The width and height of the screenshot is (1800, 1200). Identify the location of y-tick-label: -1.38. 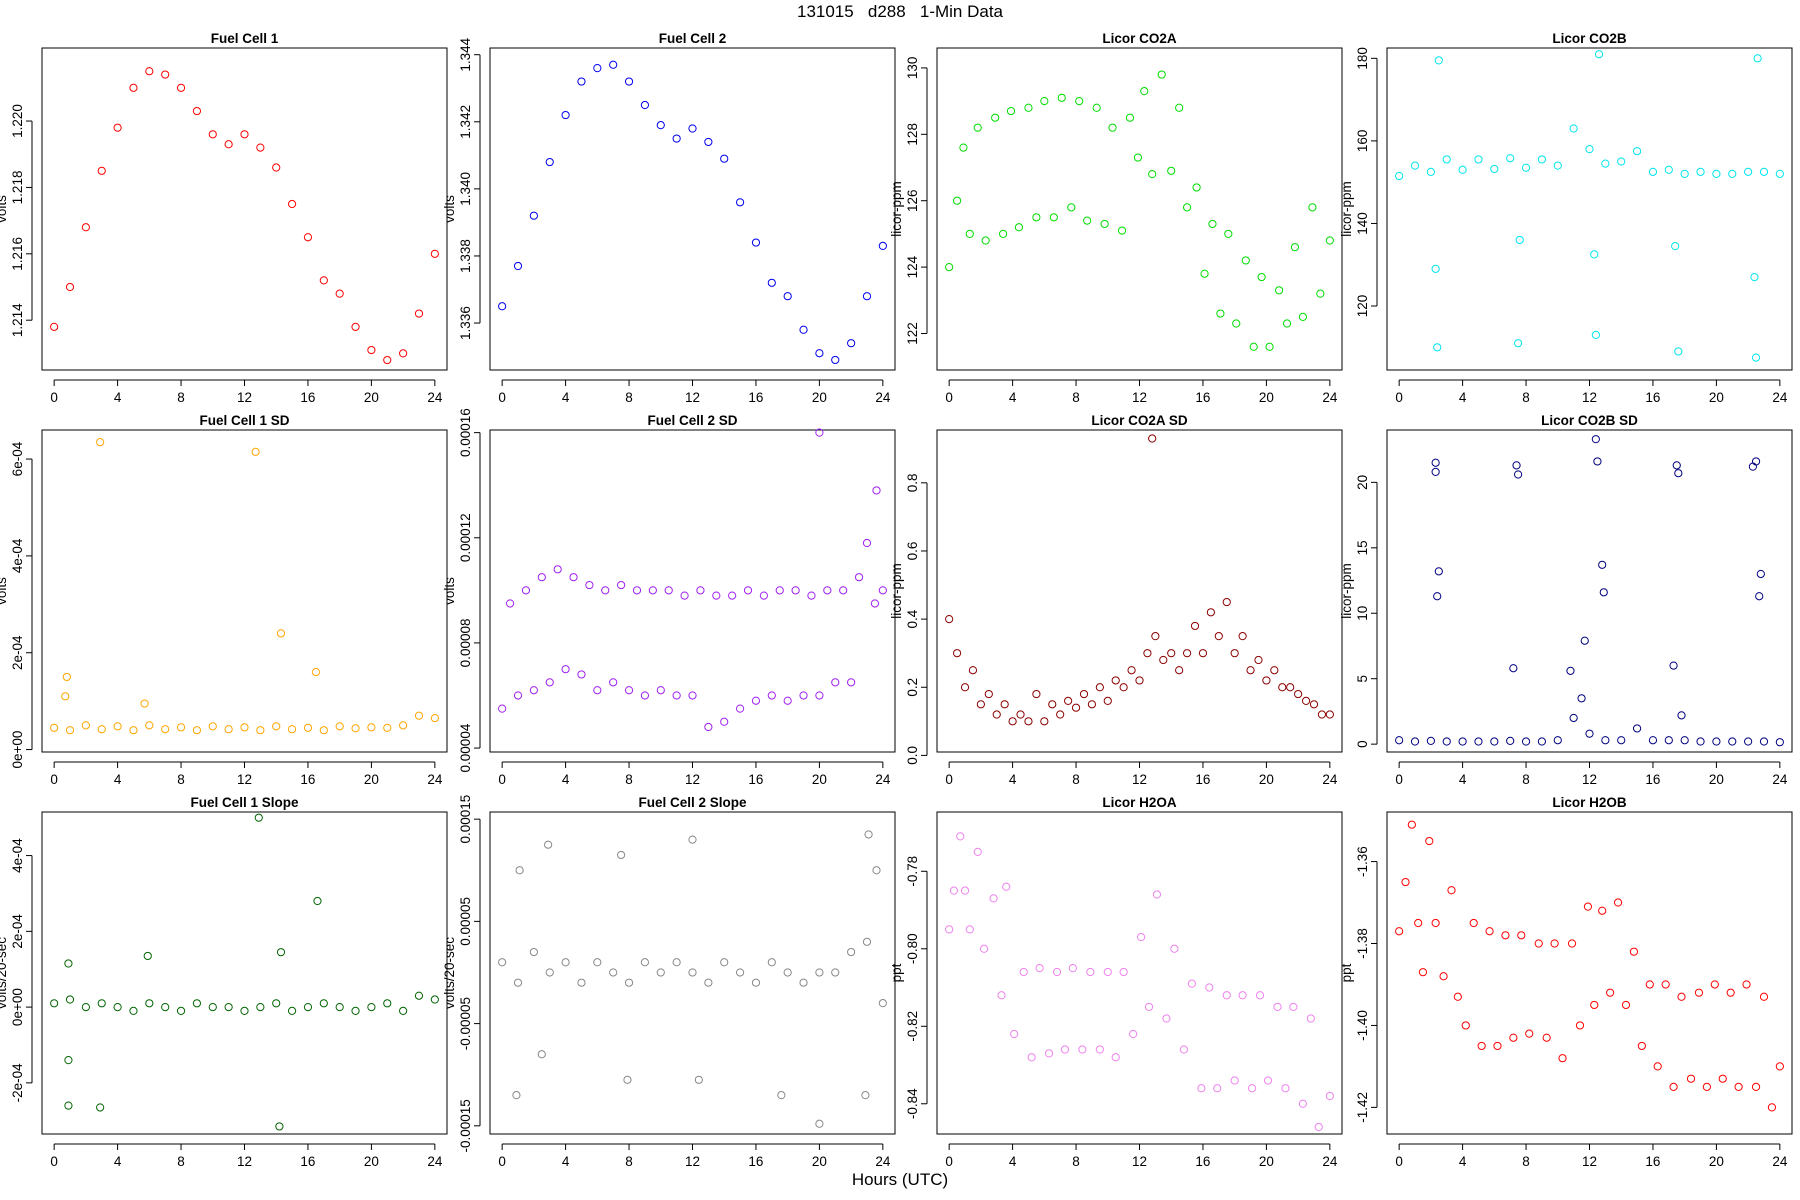
(1362, 943).